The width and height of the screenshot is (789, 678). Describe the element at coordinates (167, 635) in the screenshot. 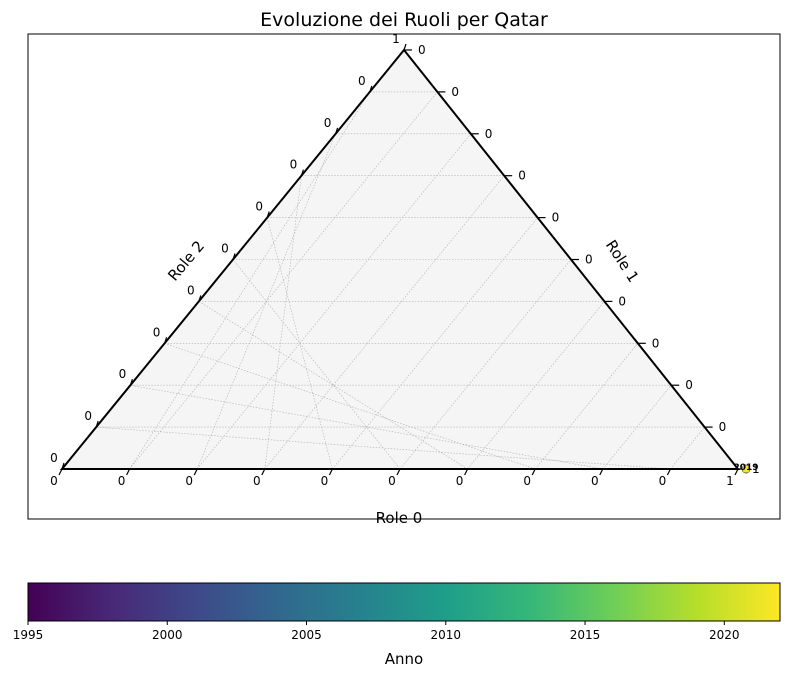

I see `colorbar-tick-label: 2000` at that location.